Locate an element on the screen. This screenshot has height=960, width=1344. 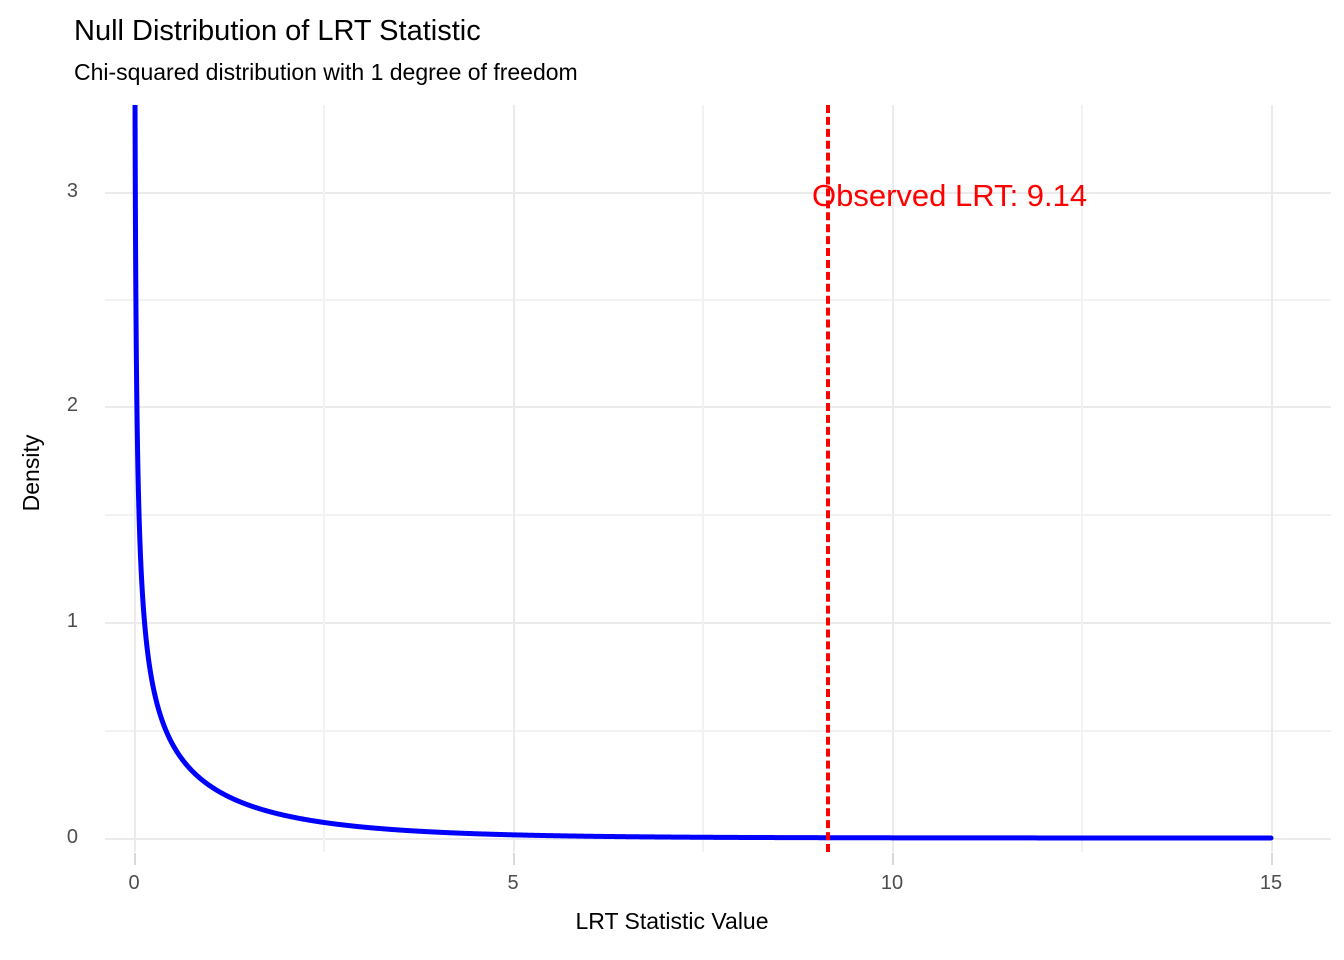
chart-title: Null Distribution of LRT Statistic is located at coordinates (277, 31).